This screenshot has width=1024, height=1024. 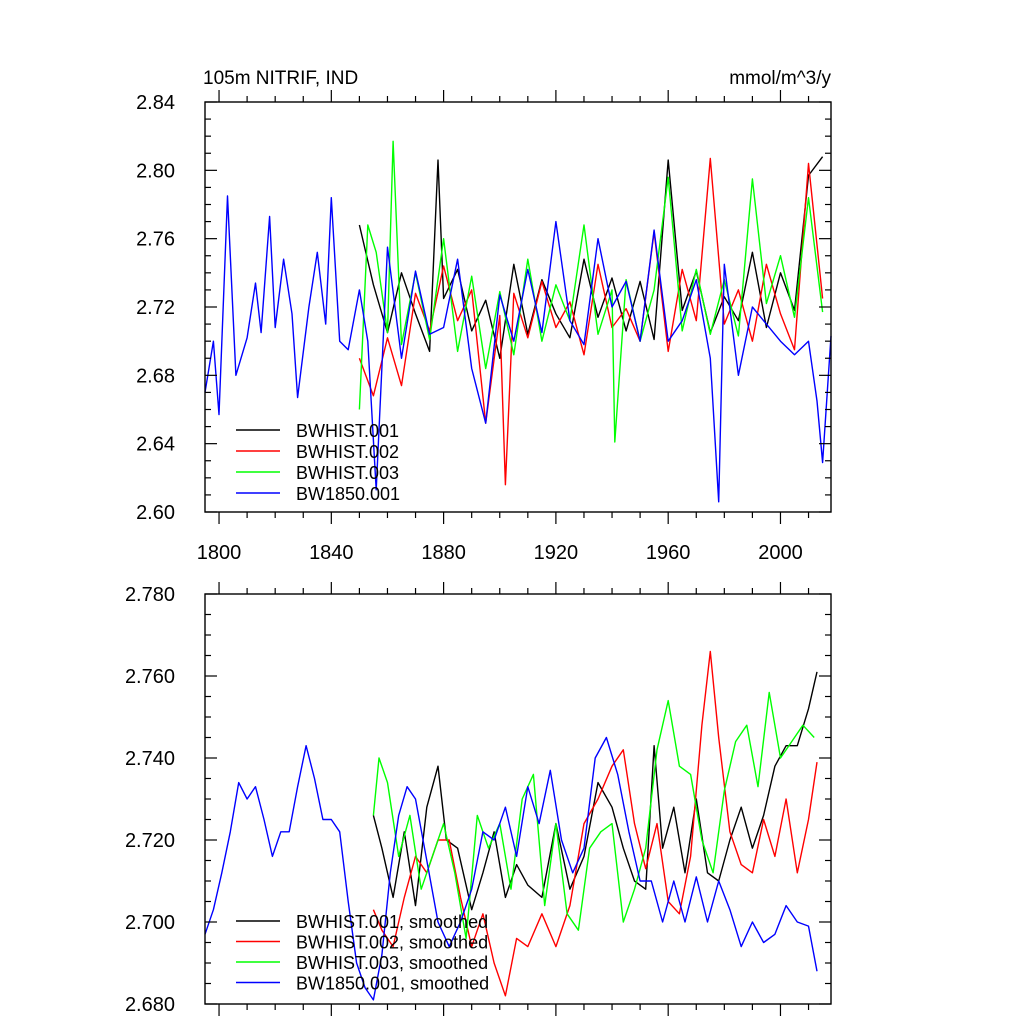 What do you see at coordinates (280, 78) in the screenshot?
I see `top-chart-title: 105m NITRIF, IND` at bounding box center [280, 78].